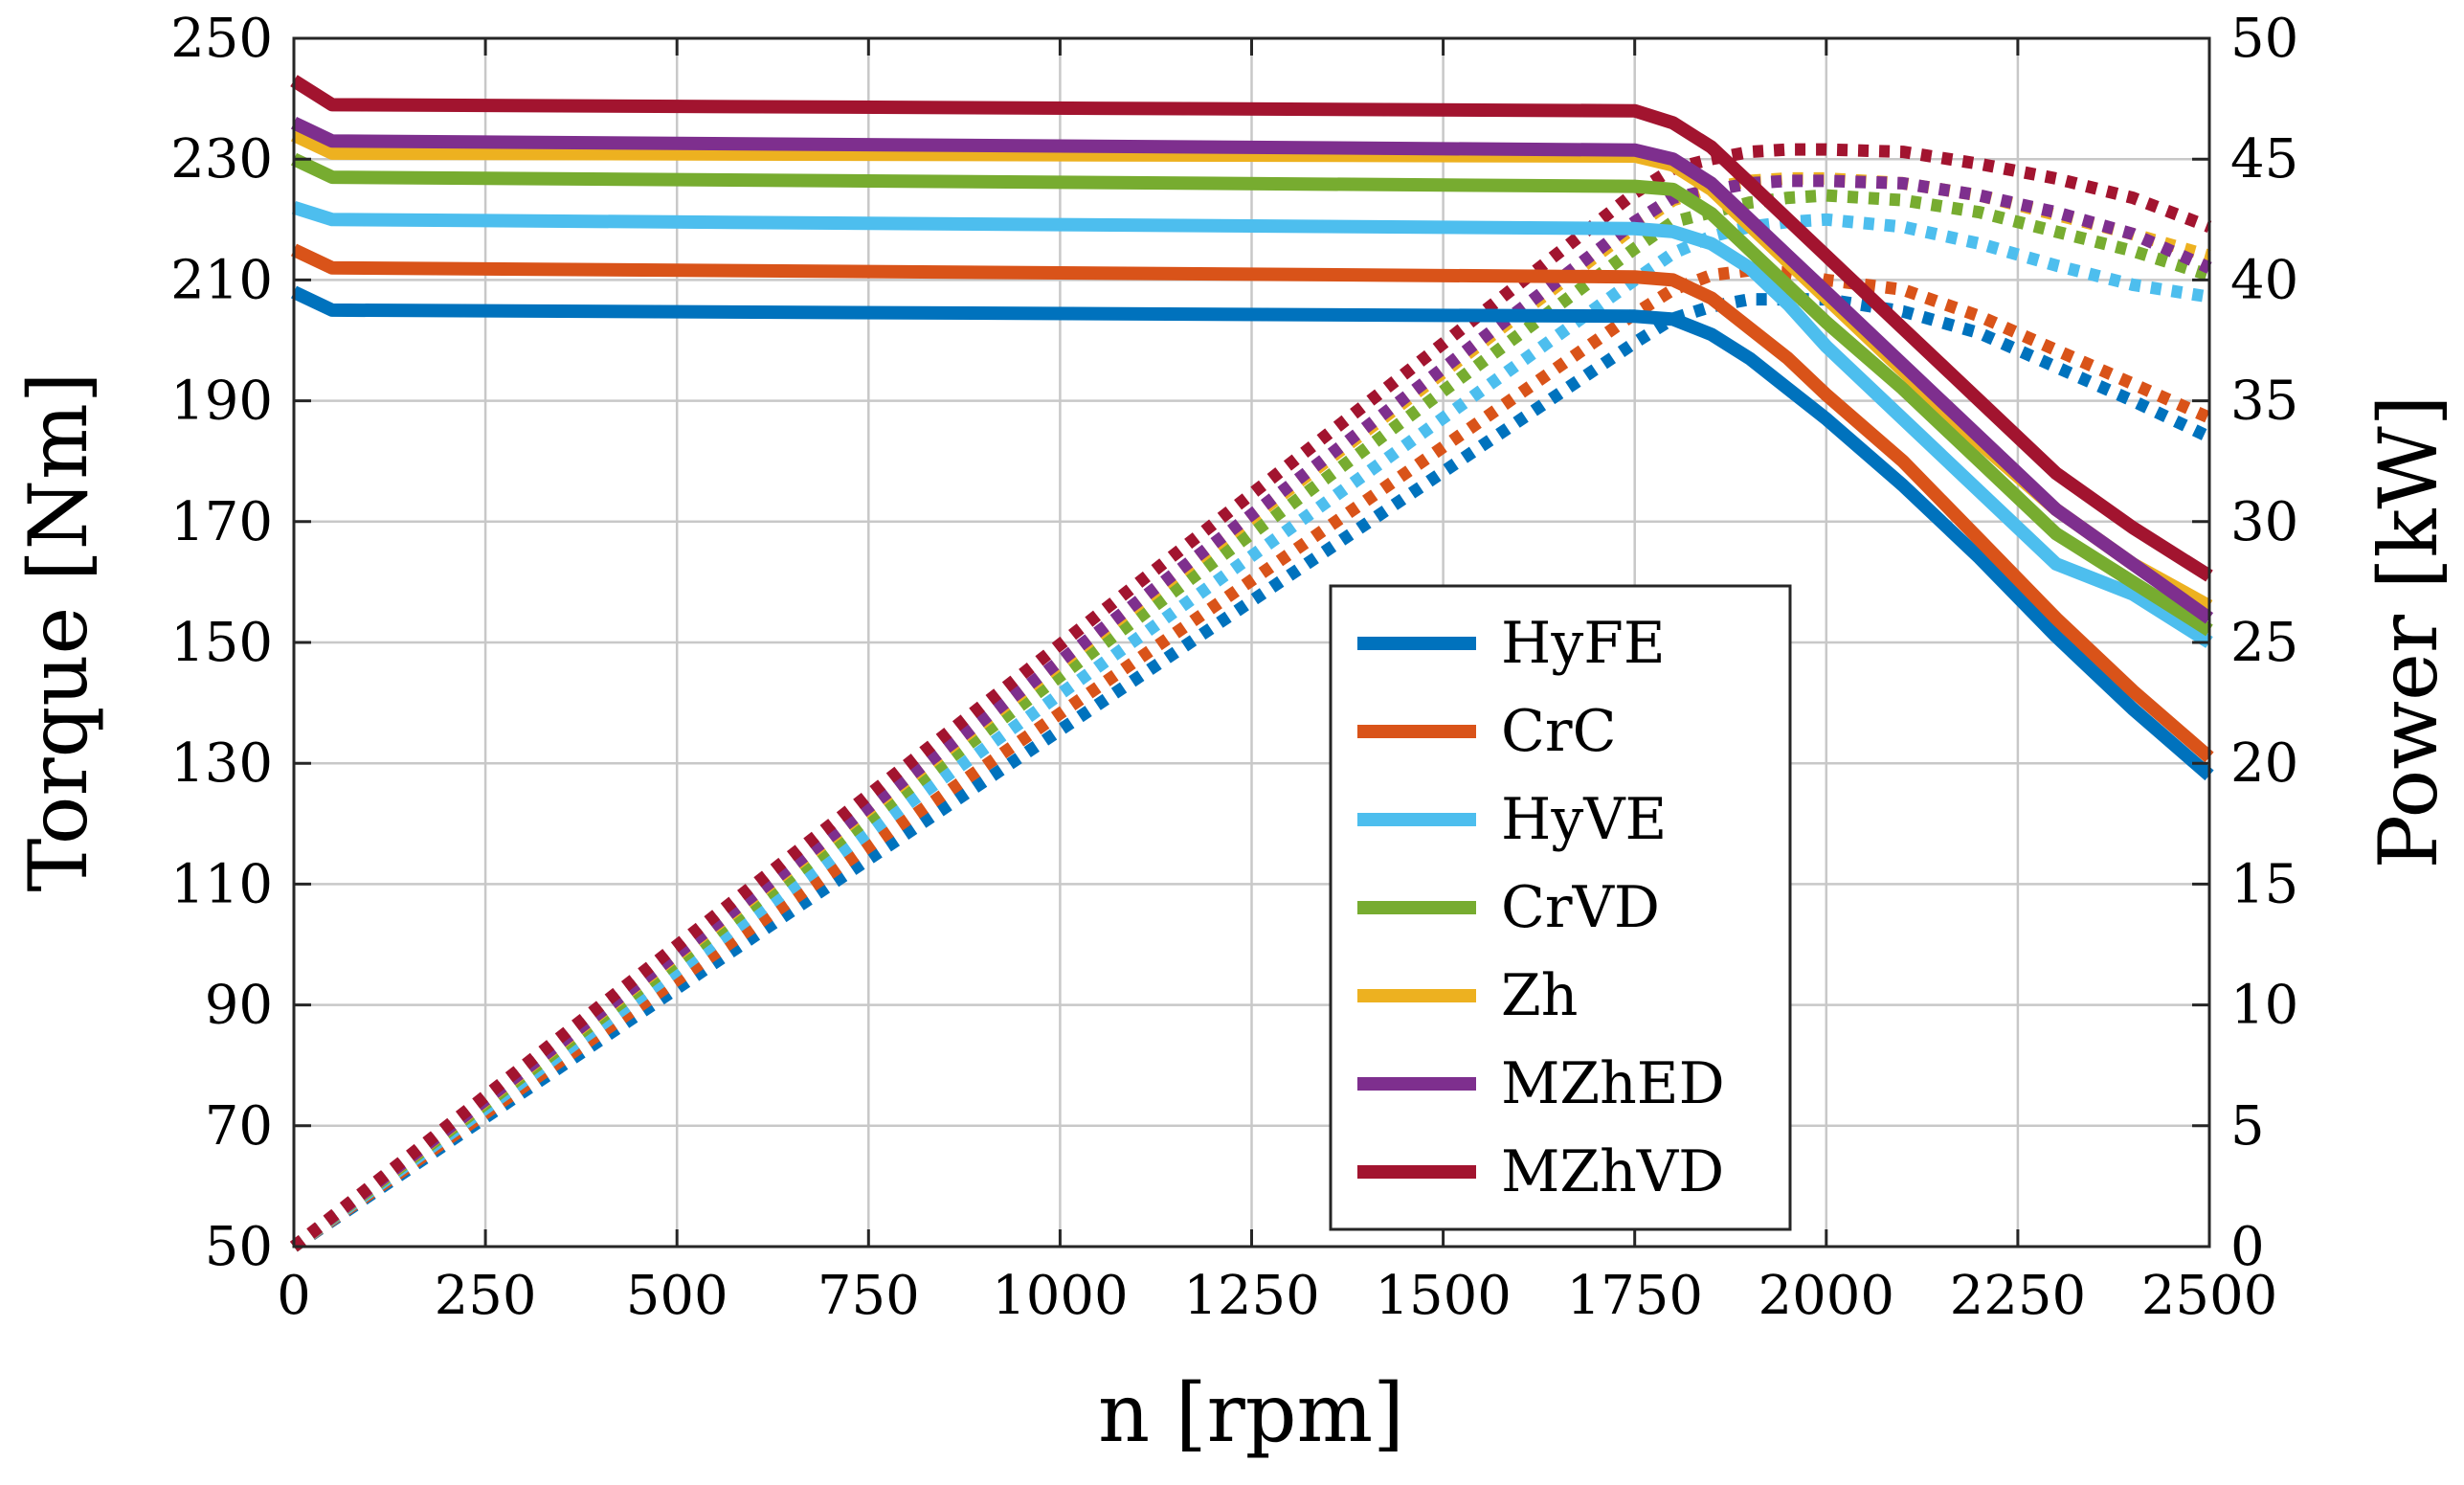 The width and height of the screenshot is (2464, 1485). I want to click on y-right-tick-label: 0, so click(2247, 1247).